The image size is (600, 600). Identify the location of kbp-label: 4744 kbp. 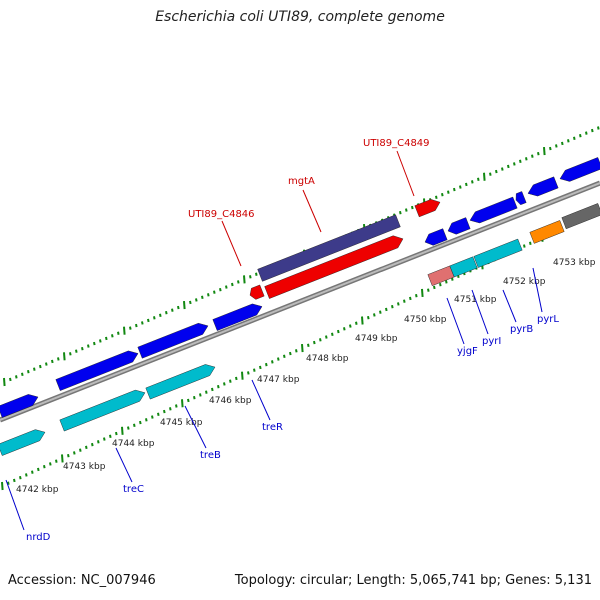
(133, 444).